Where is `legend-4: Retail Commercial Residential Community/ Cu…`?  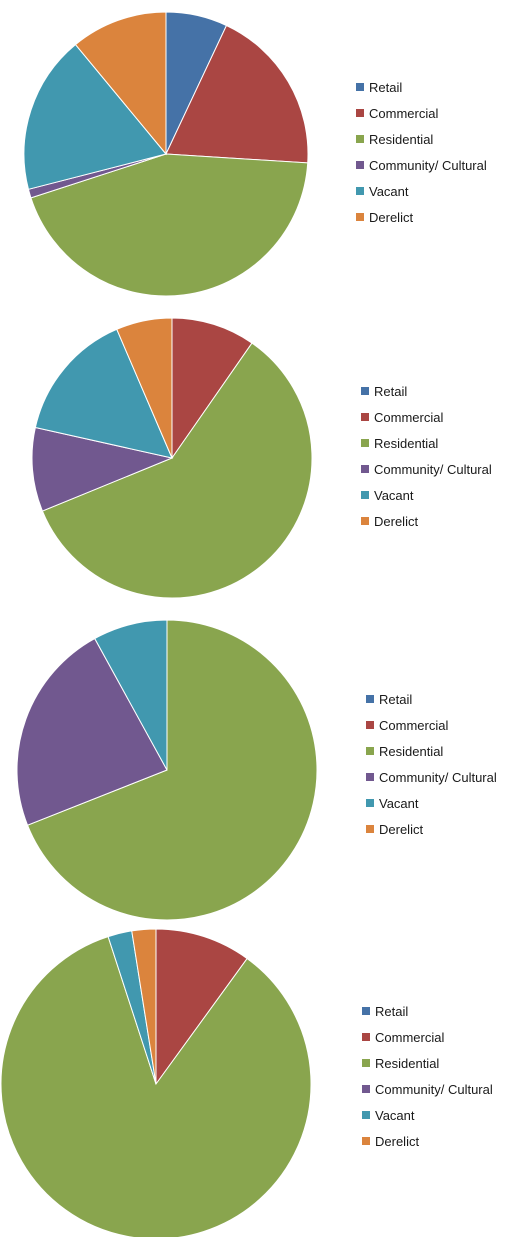
legend-4: Retail Commercial Residential Community/ Cu… is located at coordinates (427, 1076).